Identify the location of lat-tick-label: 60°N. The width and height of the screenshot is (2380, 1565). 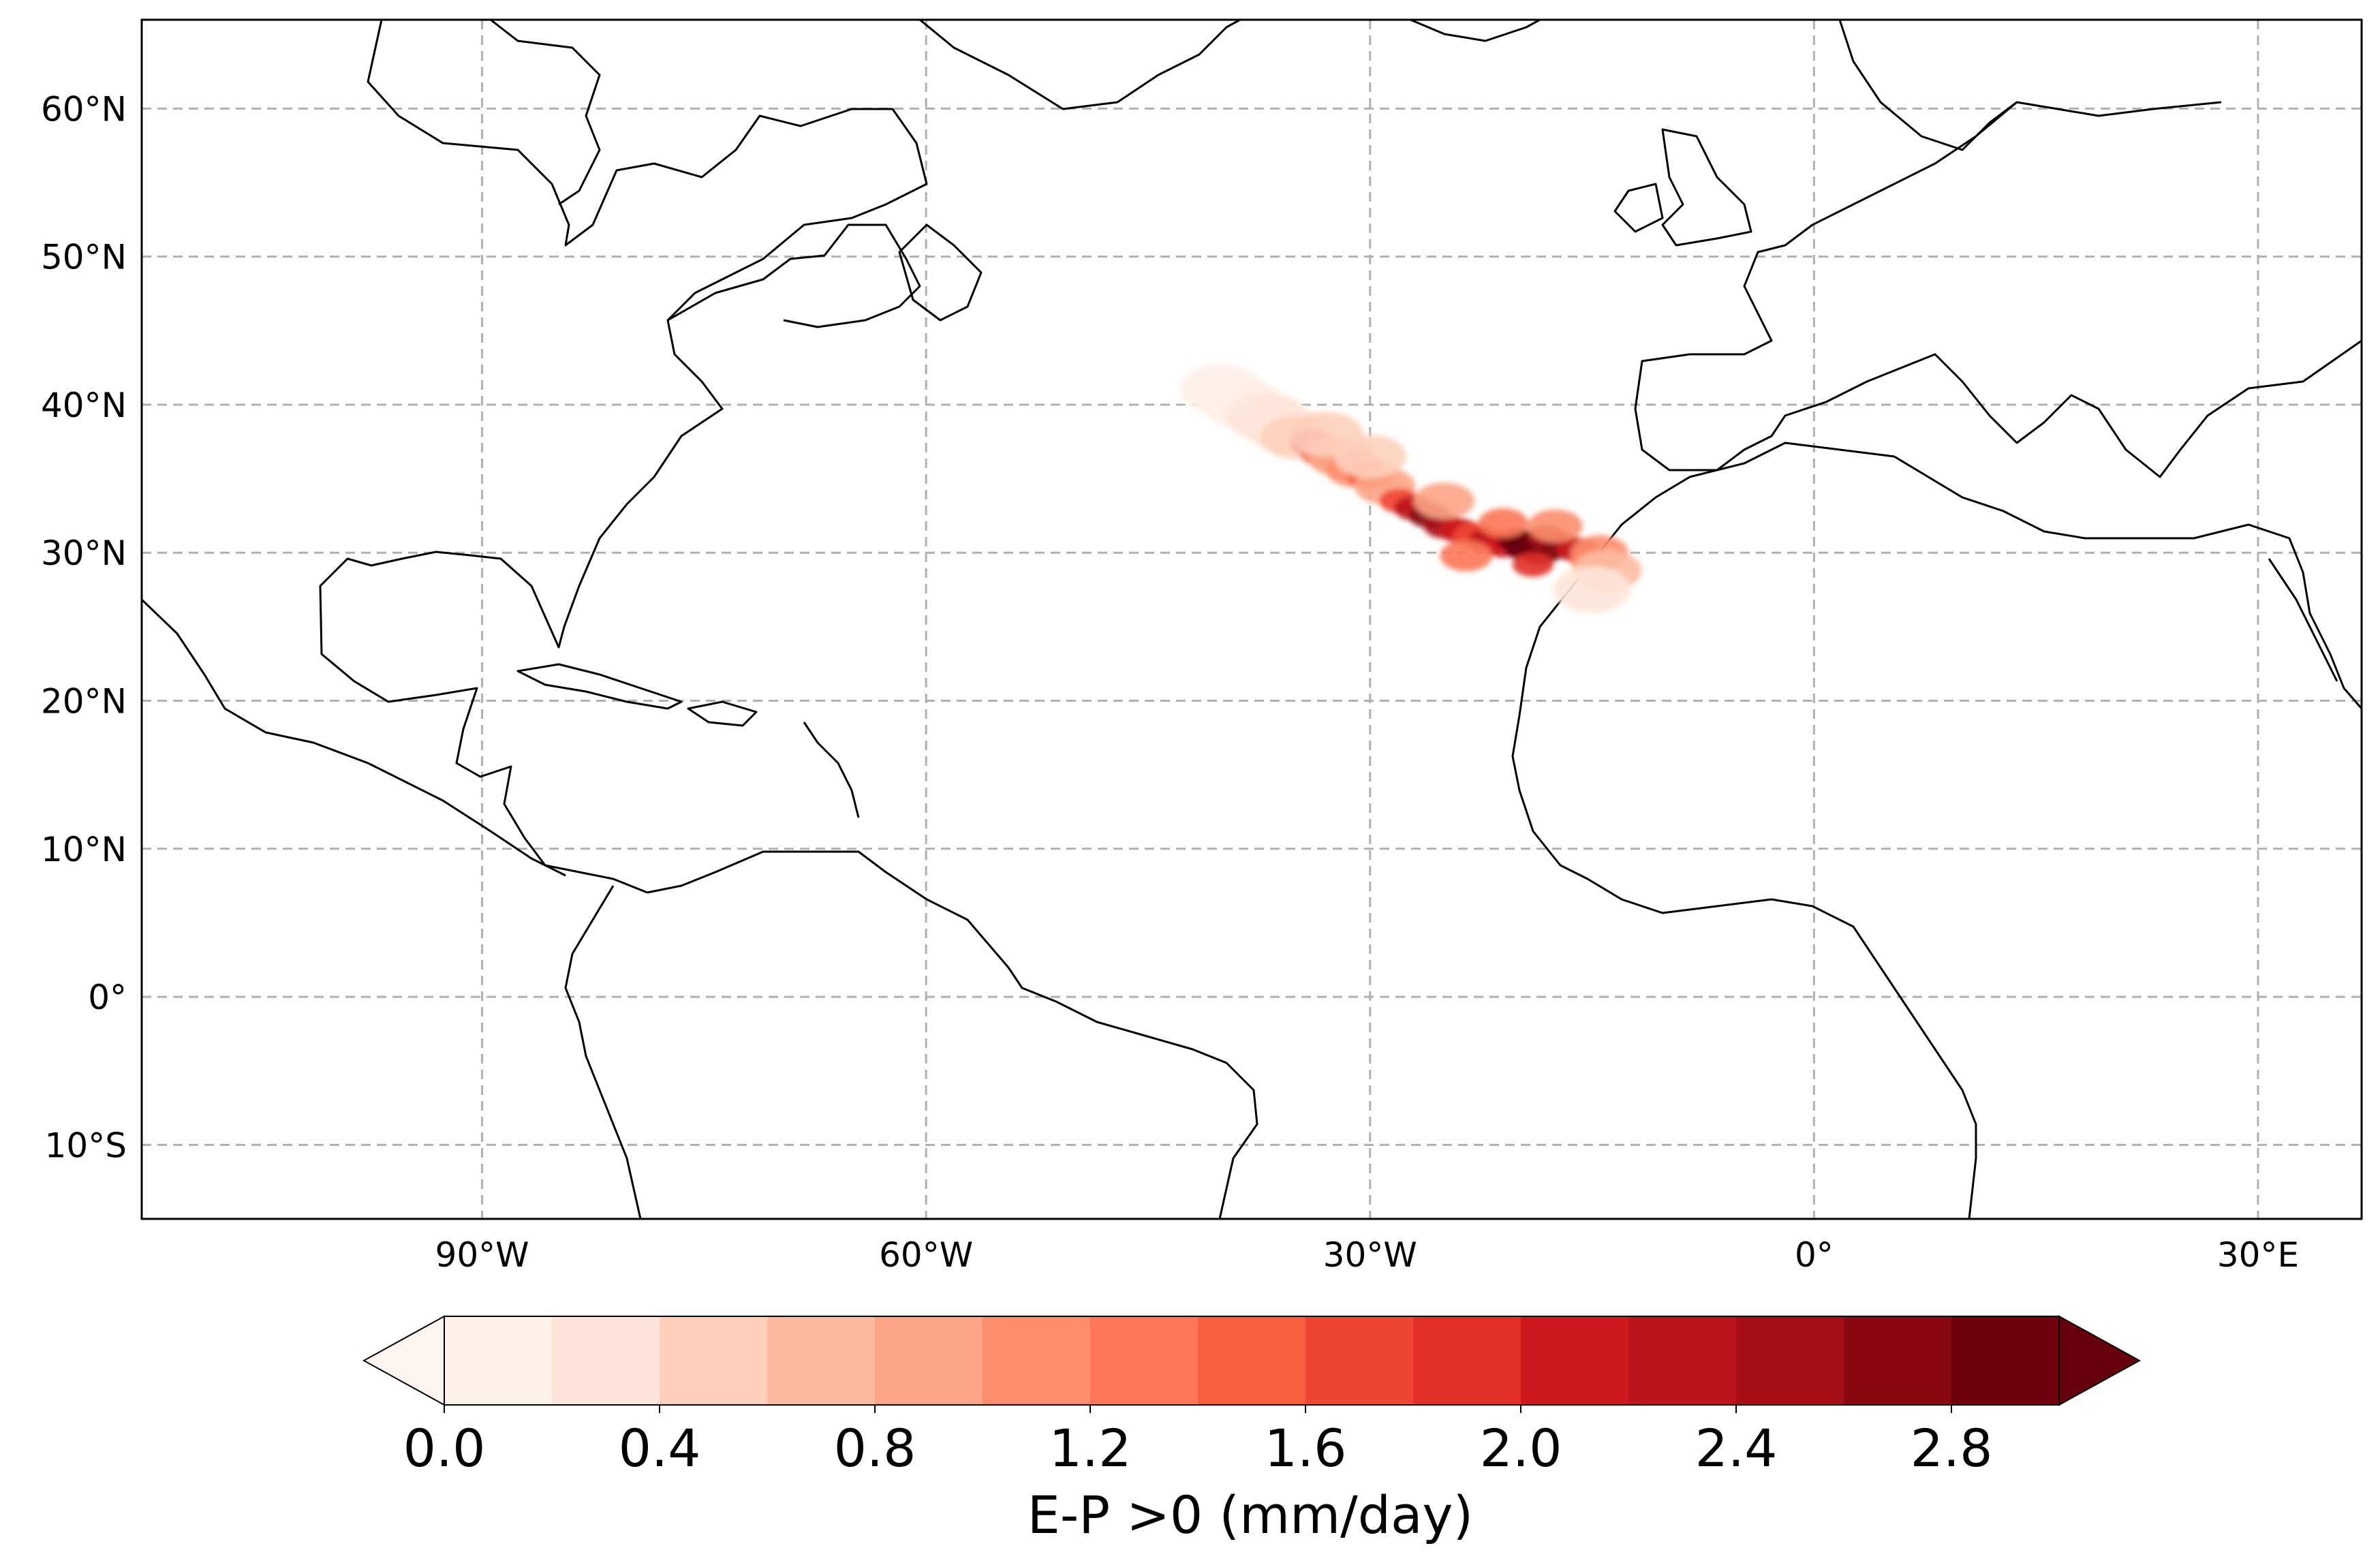
(84, 109).